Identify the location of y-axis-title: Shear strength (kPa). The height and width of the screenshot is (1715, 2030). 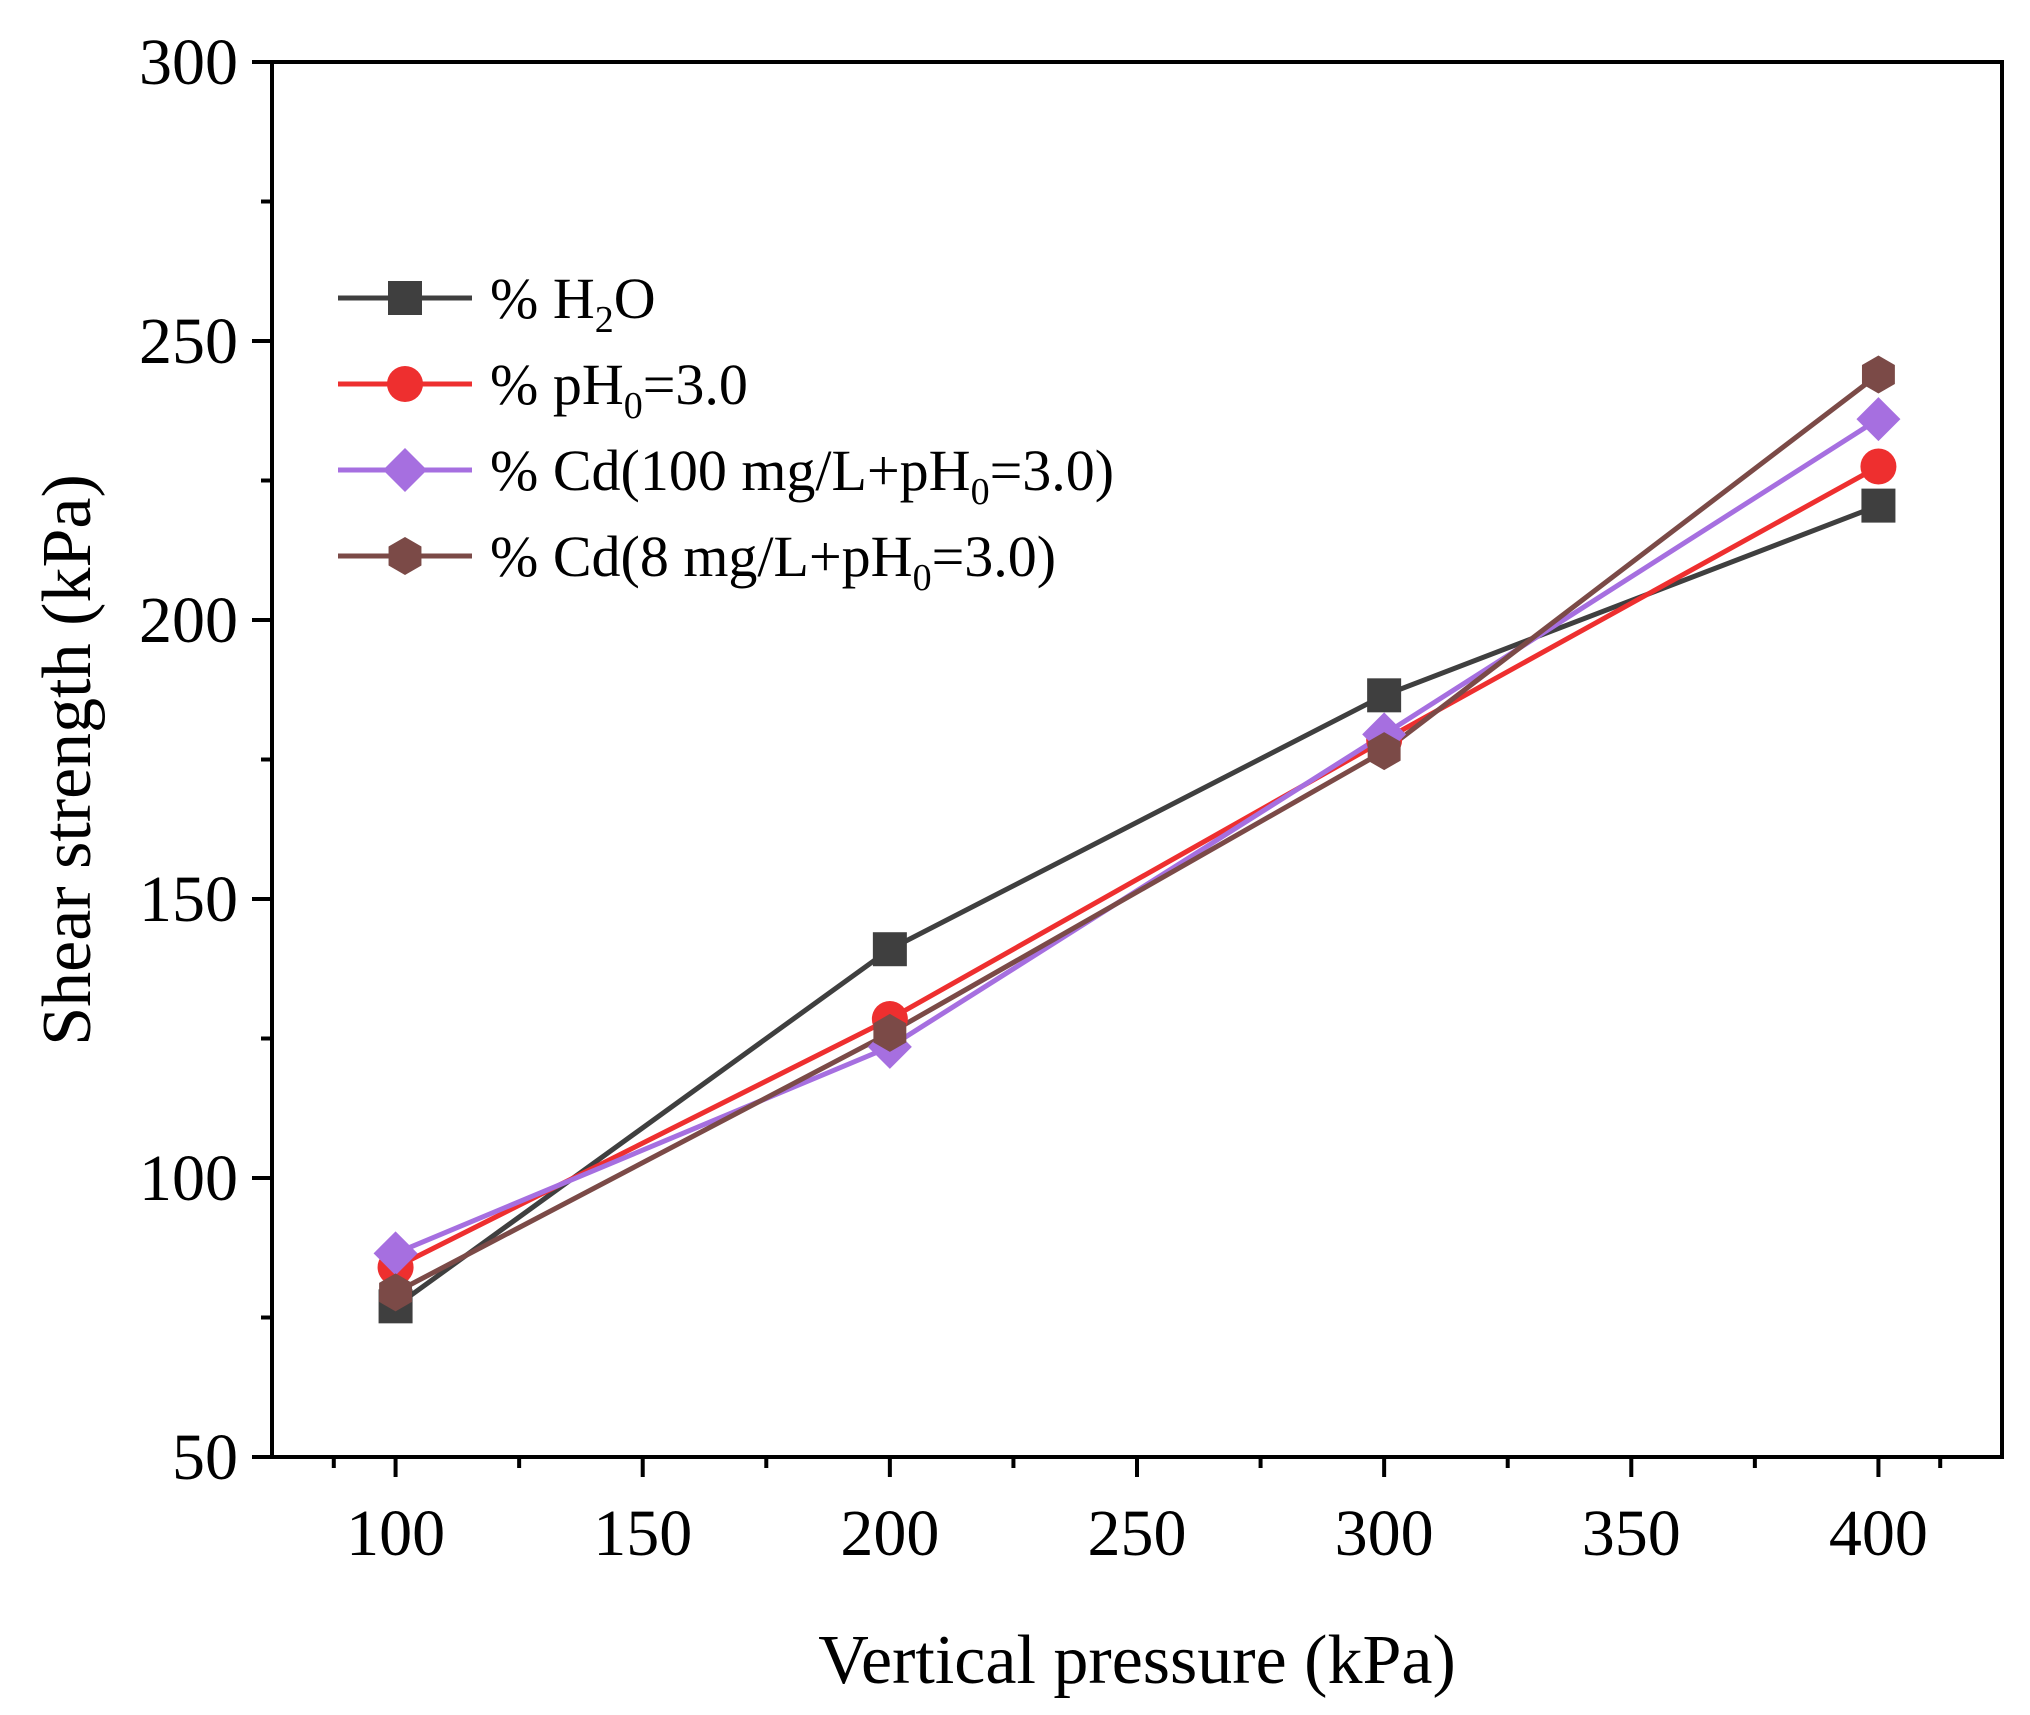
(67, 760).